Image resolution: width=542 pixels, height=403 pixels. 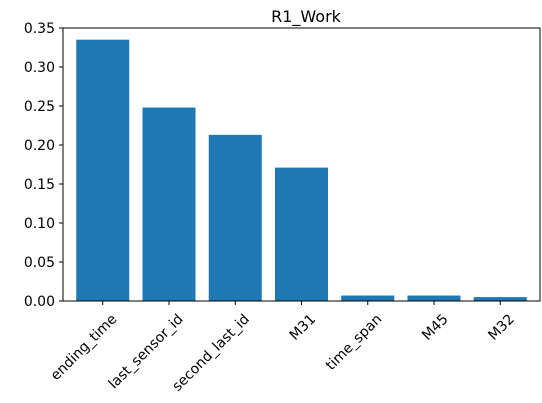 I want to click on y-tick-label: 0.25, so click(x=39, y=107).